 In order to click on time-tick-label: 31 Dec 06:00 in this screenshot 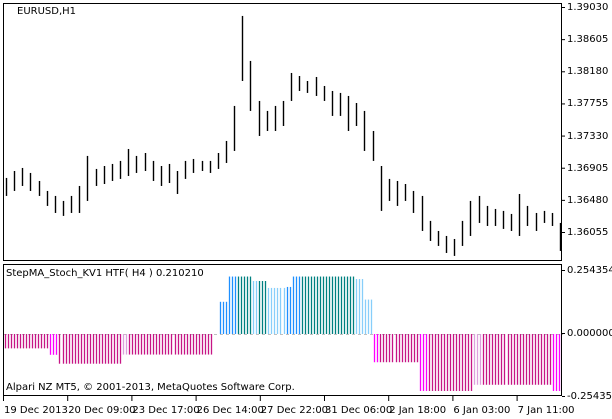, I will do `click(359, 410)`.